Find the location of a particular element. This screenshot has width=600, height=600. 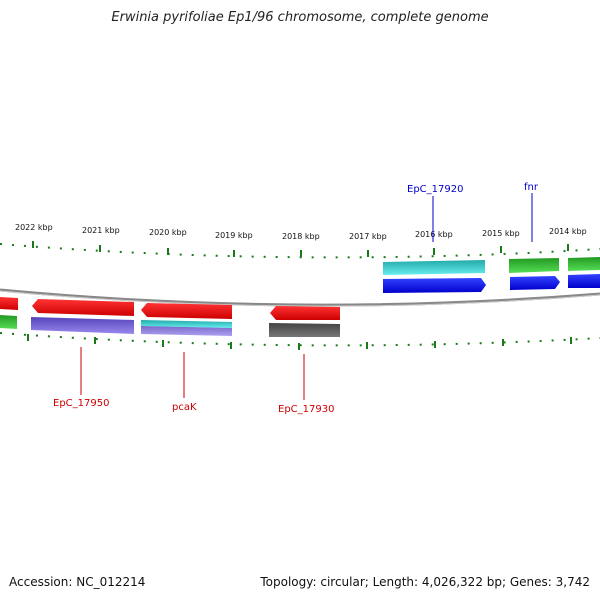

kbp-label: 2022 kbp is located at coordinates (34, 227).